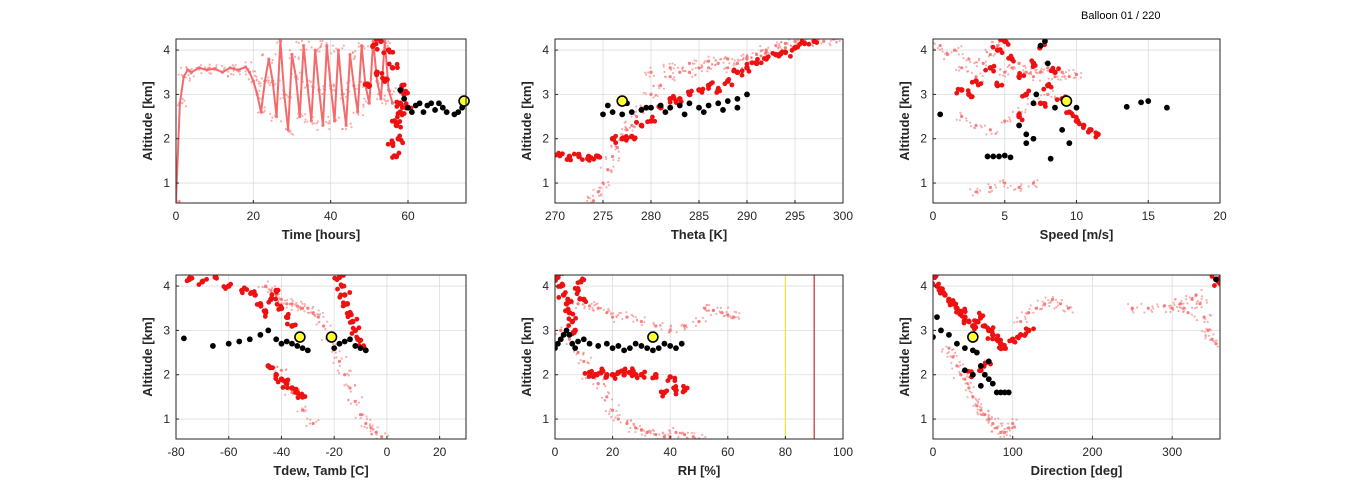 This screenshot has width=1350, height=500. I want to click on y-tick-label: 2, so click(166, 375).